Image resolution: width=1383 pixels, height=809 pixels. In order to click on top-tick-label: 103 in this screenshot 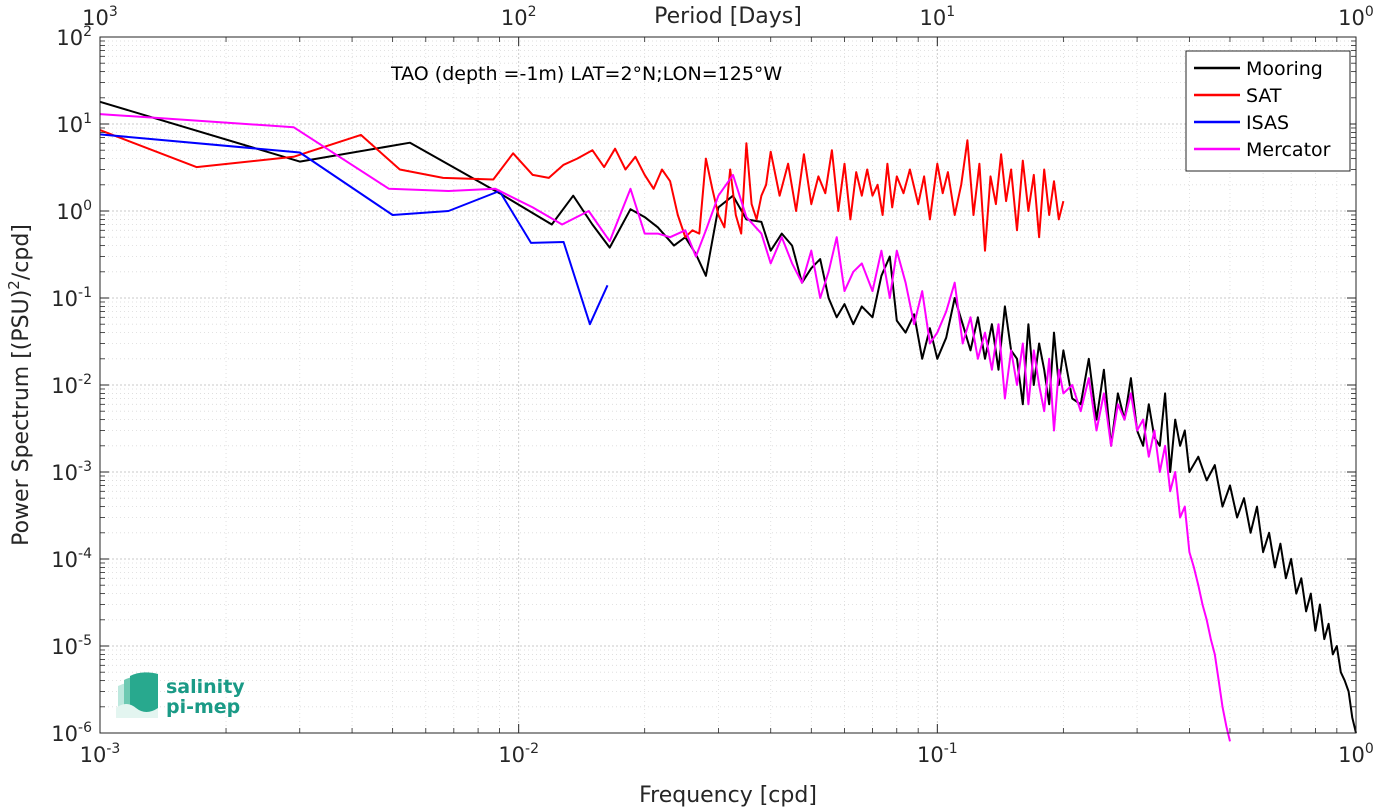, I will do `click(100, 17)`.